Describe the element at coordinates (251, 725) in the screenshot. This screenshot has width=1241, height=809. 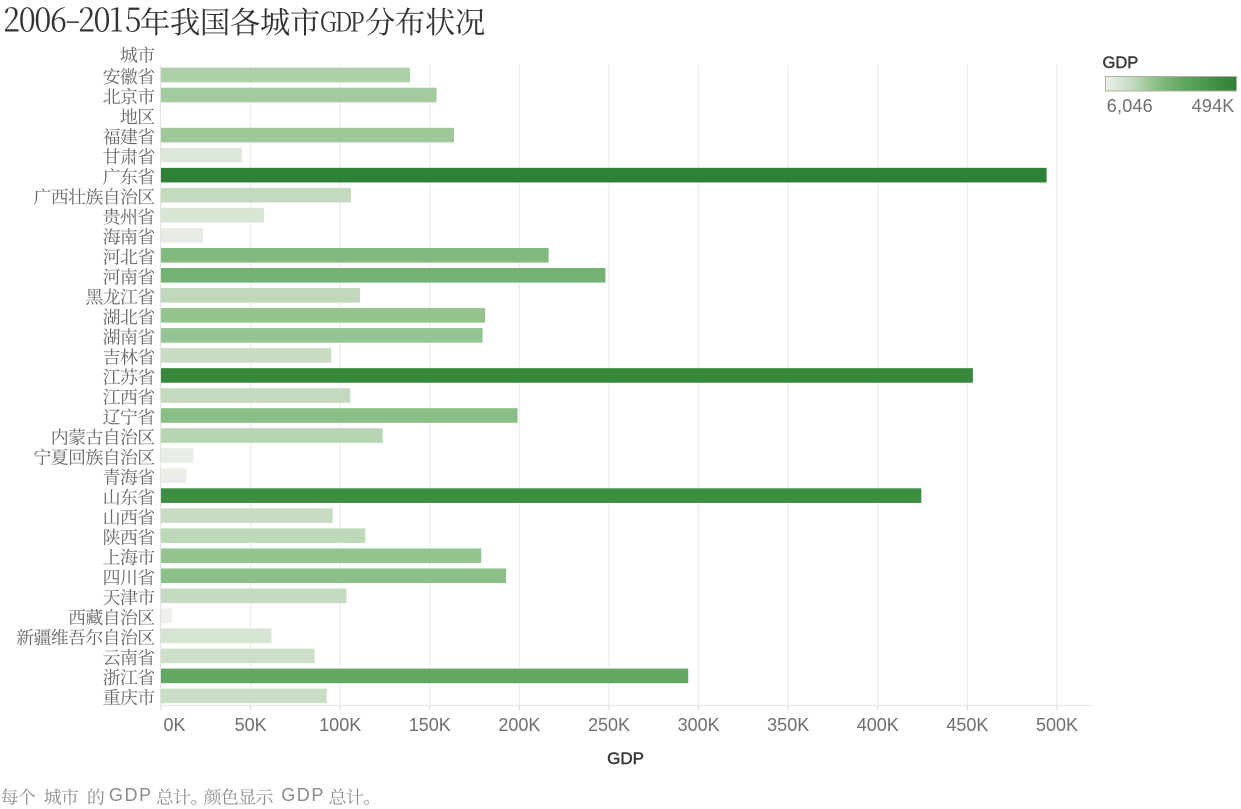
I see `svg-text: 50K` at that location.